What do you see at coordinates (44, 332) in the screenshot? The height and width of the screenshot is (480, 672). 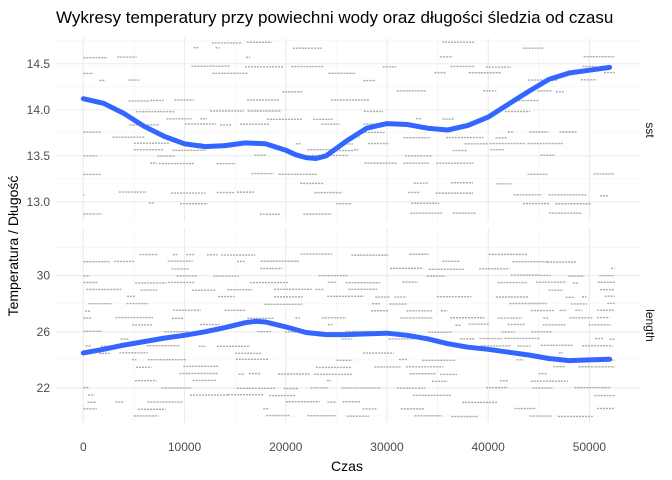 I see `y-tick-label: 26` at bounding box center [44, 332].